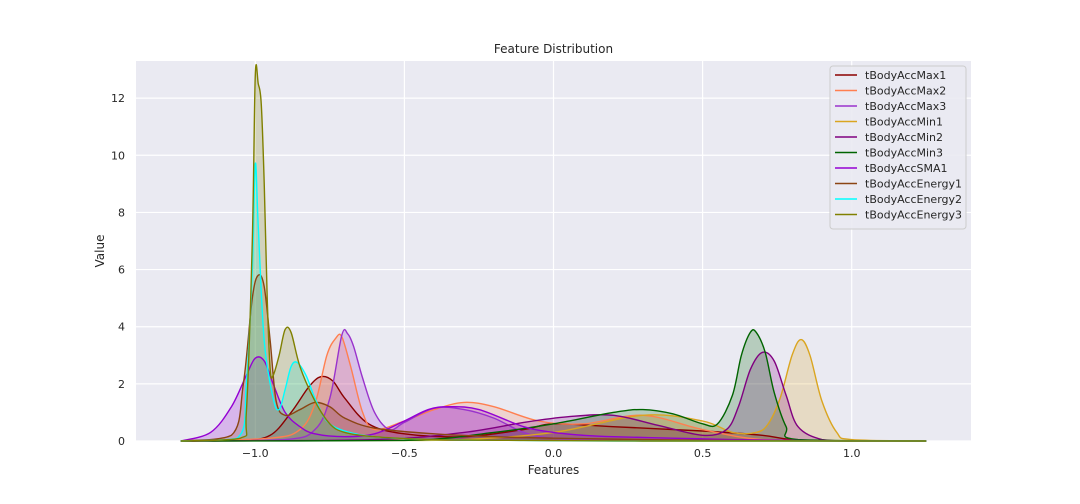 This screenshot has height=504, width=1080. Describe the element at coordinates (905, 75) in the screenshot. I see `legend-entry: tBodyAccMax1` at that location.